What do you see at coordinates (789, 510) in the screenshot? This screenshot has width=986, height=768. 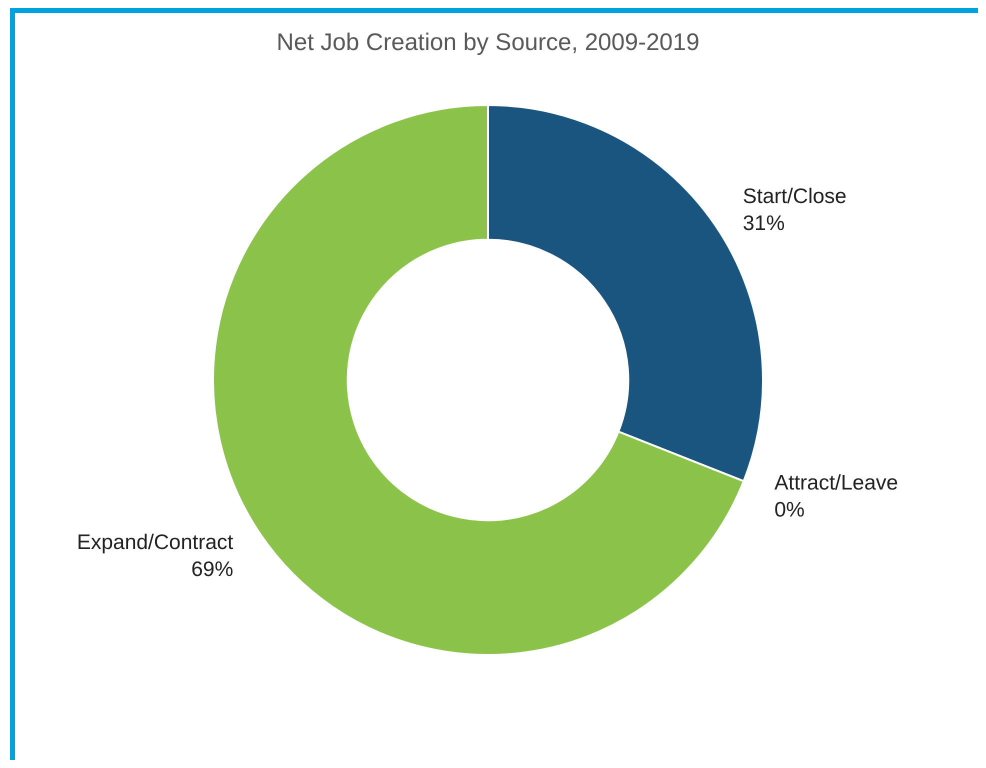 I see `text: 0%` at bounding box center [789, 510].